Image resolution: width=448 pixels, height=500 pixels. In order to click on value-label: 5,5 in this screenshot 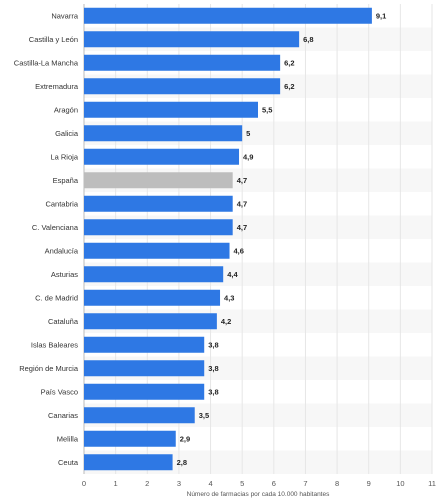, I will do `click(267, 109)`.